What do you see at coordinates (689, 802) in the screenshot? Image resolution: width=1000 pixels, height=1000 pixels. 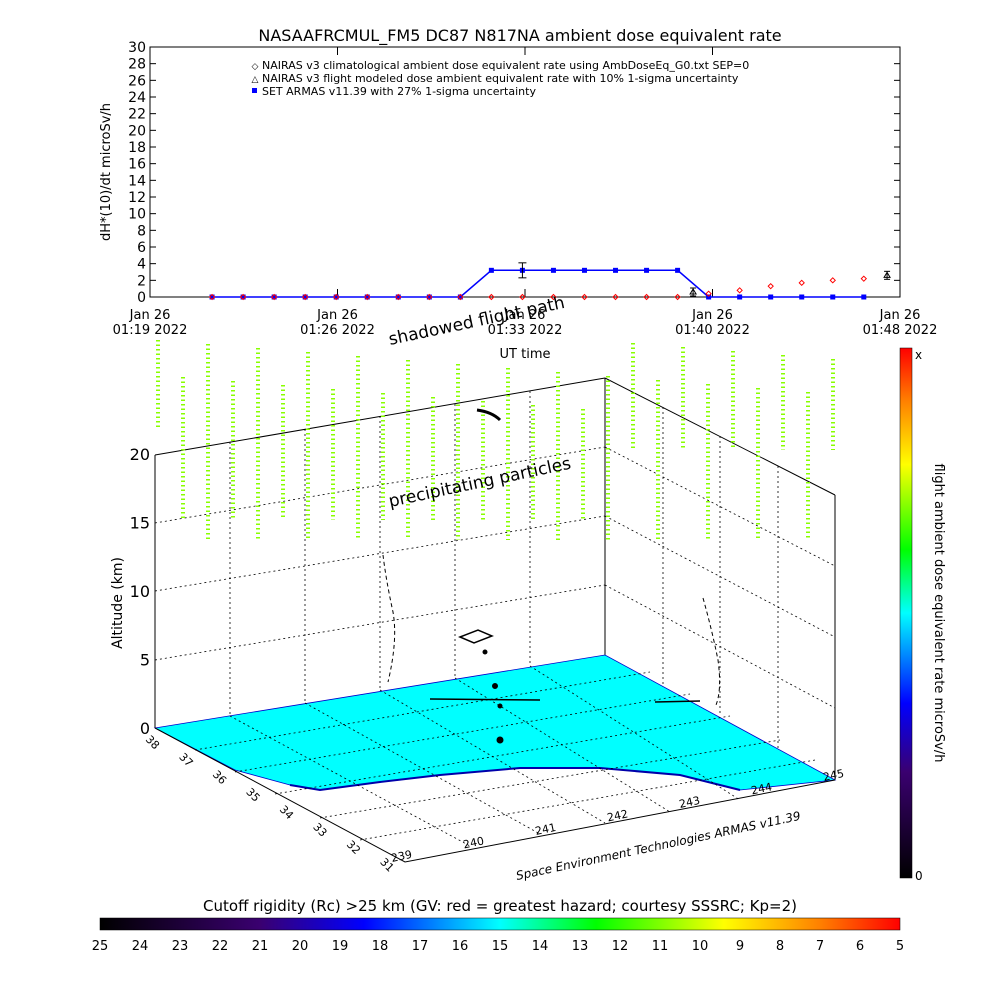 I see `longitude-tick-label: 243` at bounding box center [689, 802].